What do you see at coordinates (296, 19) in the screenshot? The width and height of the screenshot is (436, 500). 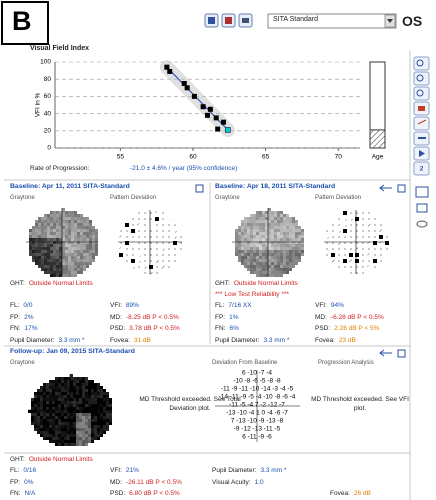 I see `strategy-value: SITA Standard` at bounding box center [296, 19].